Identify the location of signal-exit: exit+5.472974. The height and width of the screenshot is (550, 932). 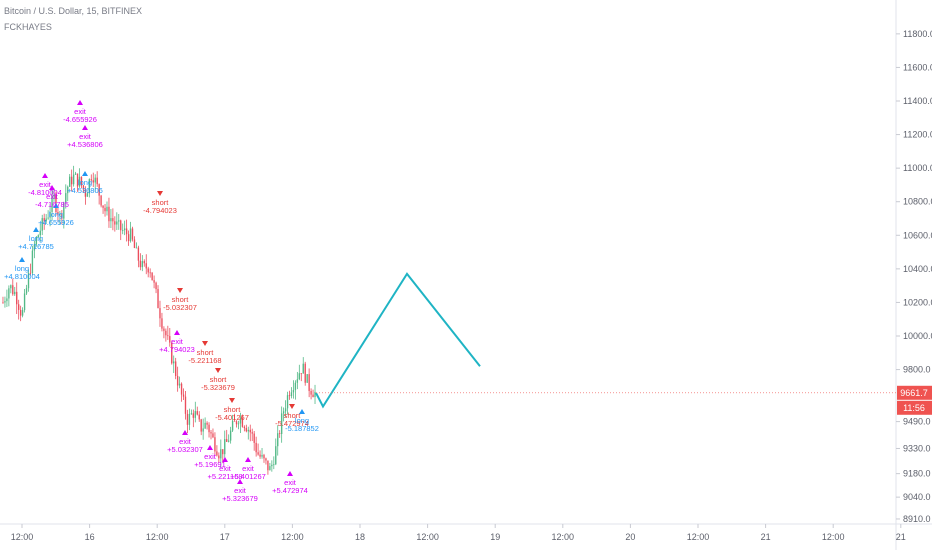
(290, 483).